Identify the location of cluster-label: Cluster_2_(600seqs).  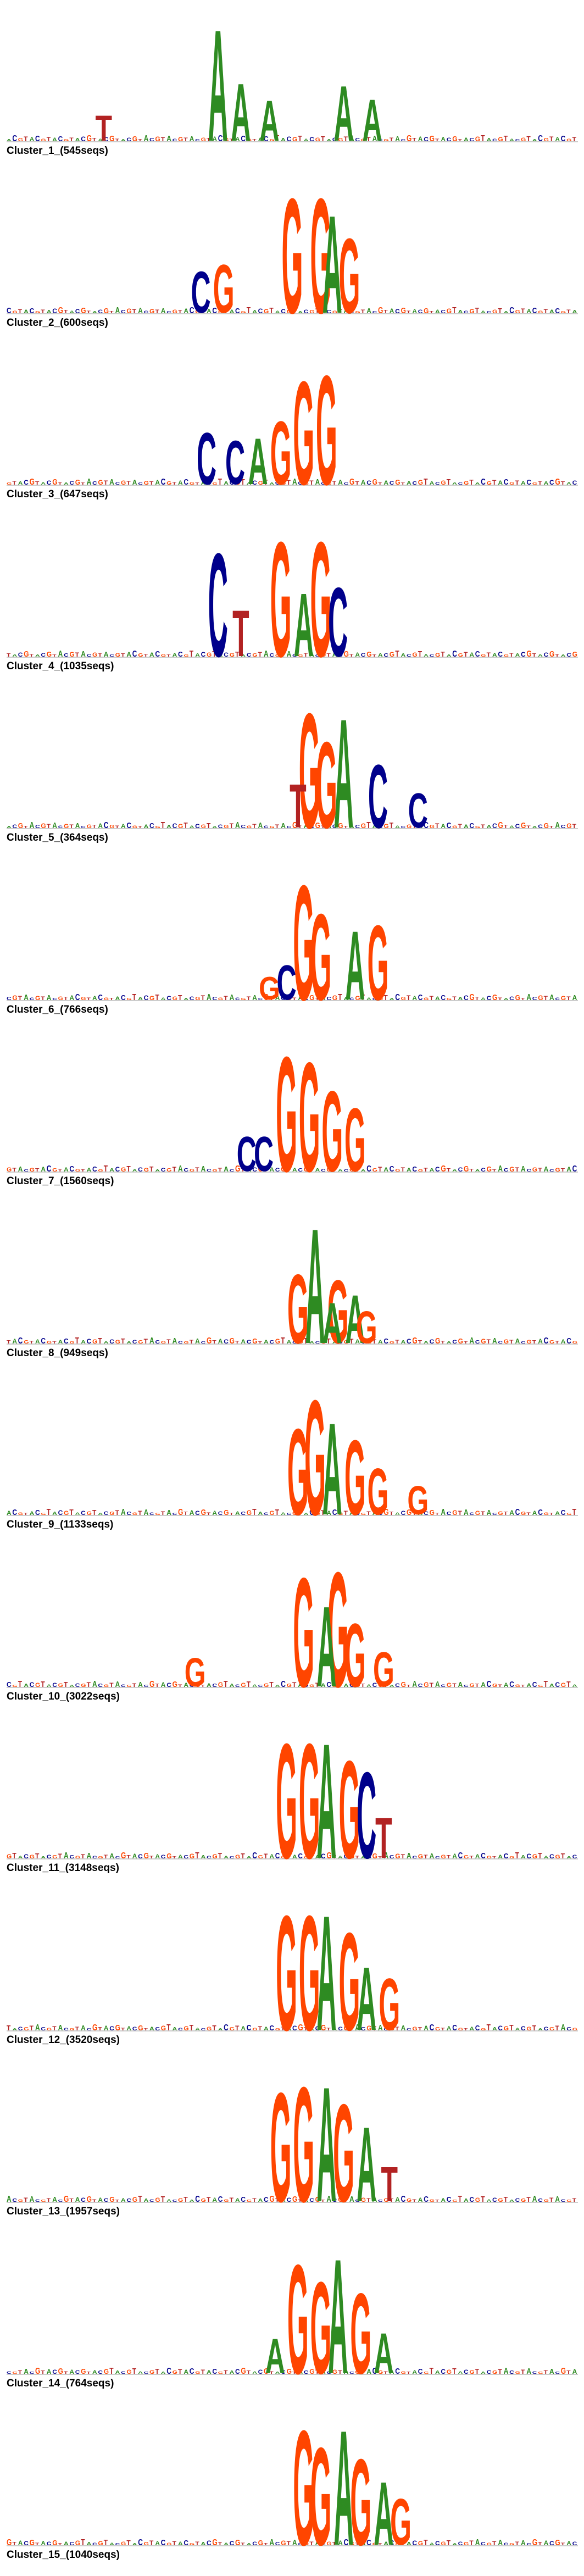
(58, 323).